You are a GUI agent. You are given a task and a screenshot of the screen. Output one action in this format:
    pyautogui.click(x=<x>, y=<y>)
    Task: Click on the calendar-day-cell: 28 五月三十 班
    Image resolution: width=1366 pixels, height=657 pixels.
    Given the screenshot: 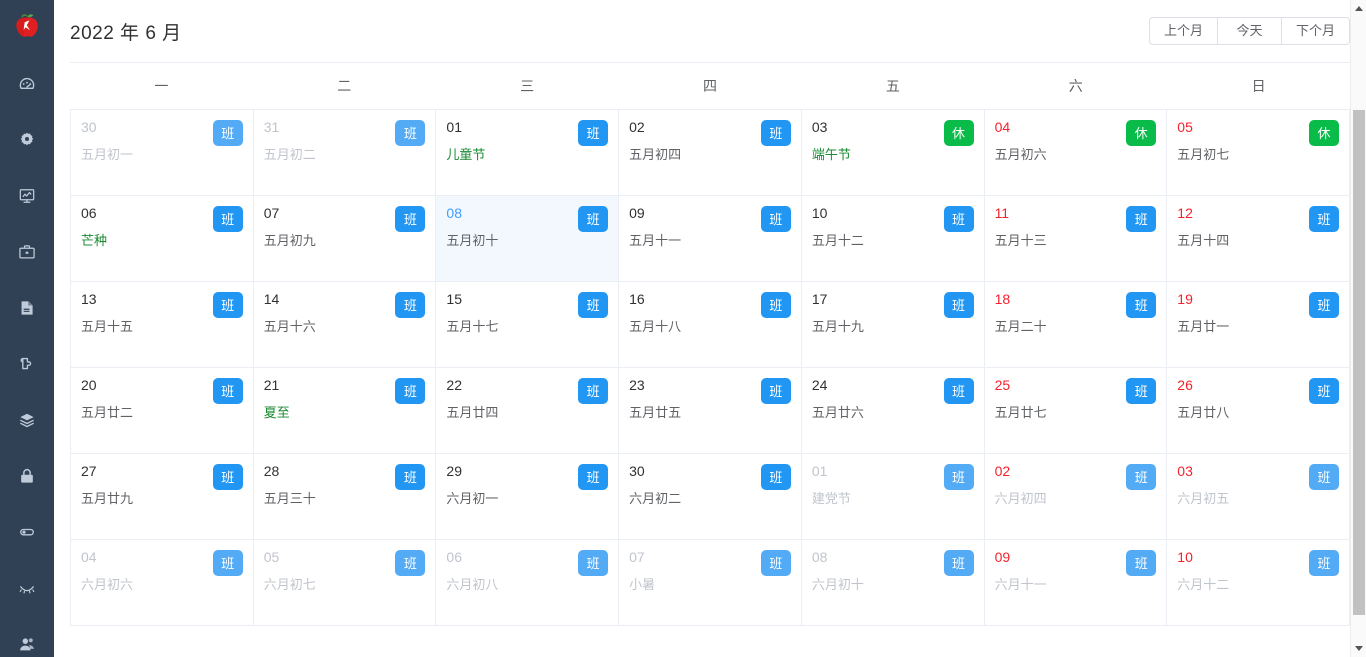 What is the action you would take?
    pyautogui.click(x=345, y=497)
    